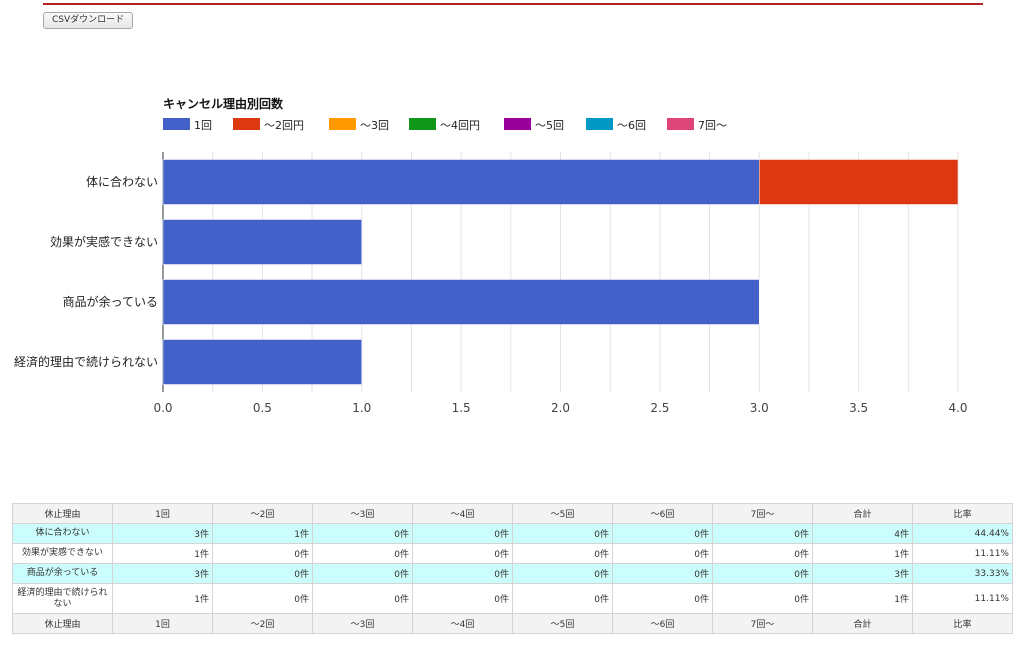 The width and height of the screenshot is (1024, 645). I want to click on x-tick-label: 3.5, so click(858, 408).